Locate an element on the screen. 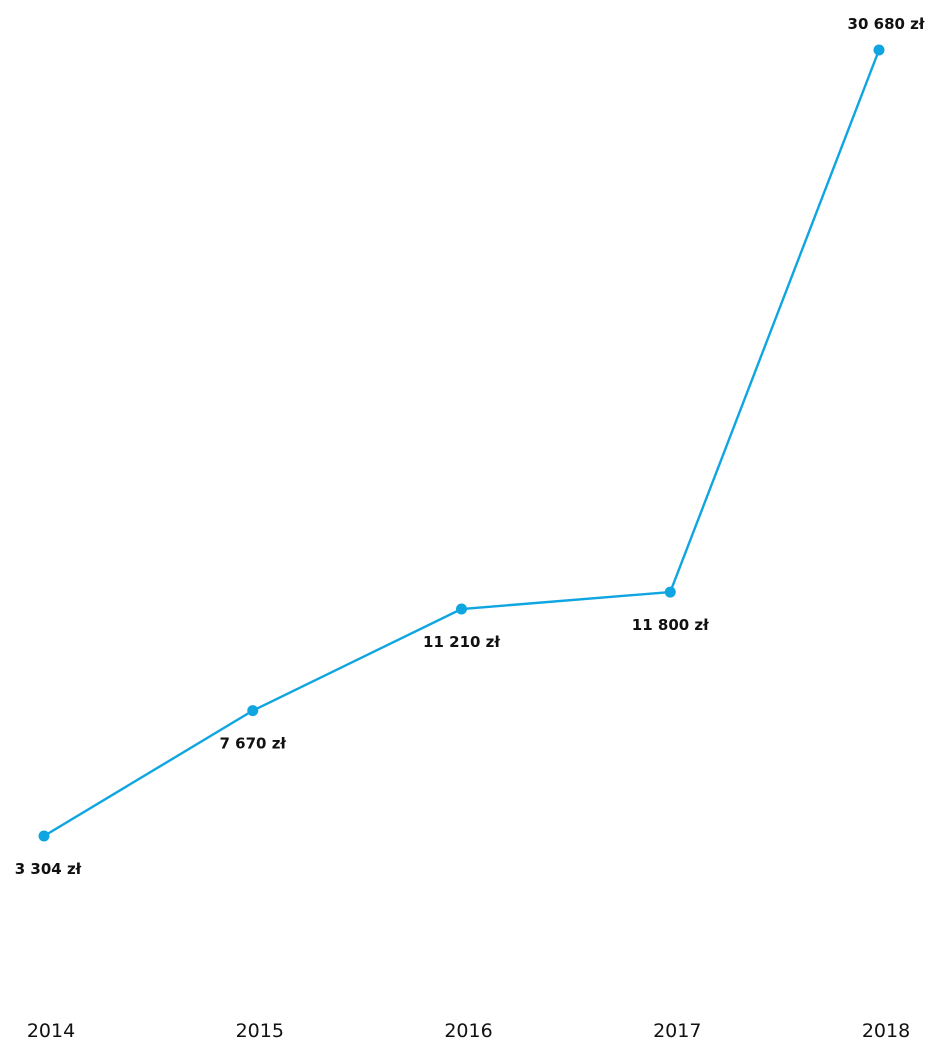 Image resolution: width=934 pixels, height=1048 pixels. x-axis-ticks: 2014 2015 2016 2017 2018 is located at coordinates (468, 1031).